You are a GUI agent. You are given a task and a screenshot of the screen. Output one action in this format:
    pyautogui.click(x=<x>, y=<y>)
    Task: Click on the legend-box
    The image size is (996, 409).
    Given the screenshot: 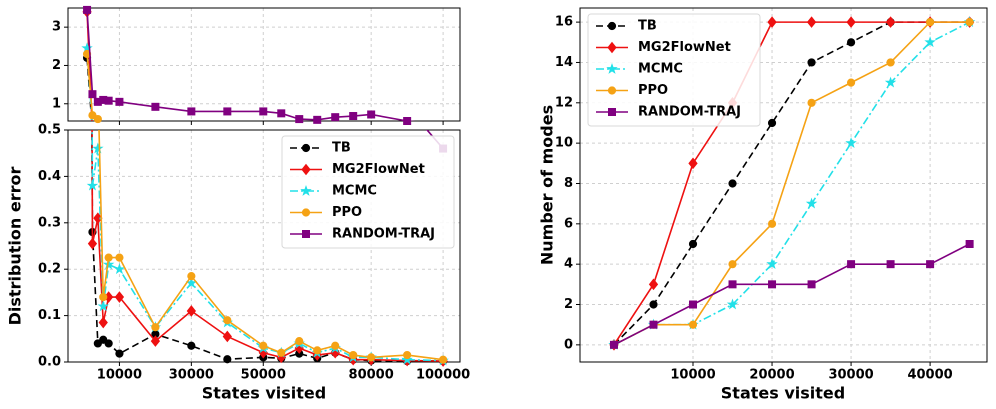 What is the action you would take?
    pyautogui.click(x=674, y=70)
    